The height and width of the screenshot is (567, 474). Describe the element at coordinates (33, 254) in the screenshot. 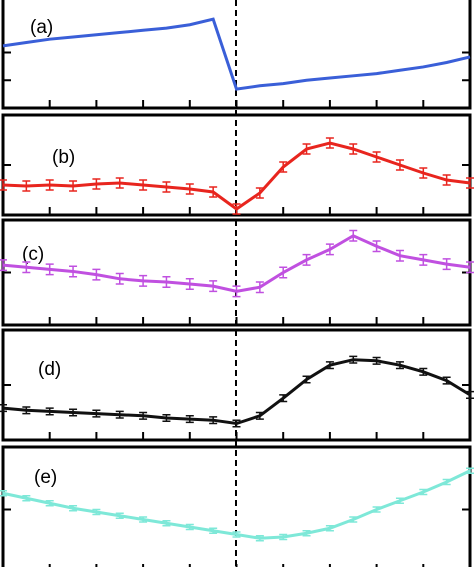

I see `panel-label: (c)` at that location.